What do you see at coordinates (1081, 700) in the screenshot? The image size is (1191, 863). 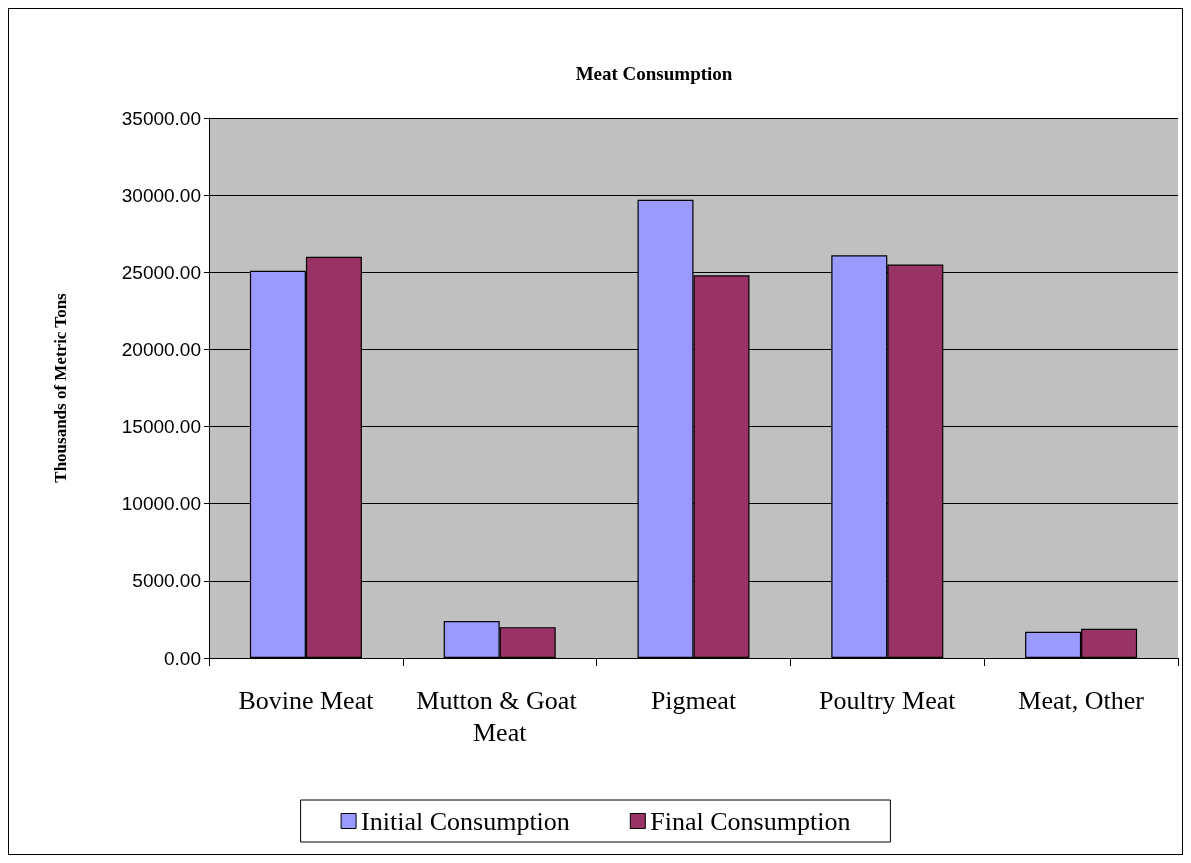 I see `x-tick-label: Meat, Other` at bounding box center [1081, 700].